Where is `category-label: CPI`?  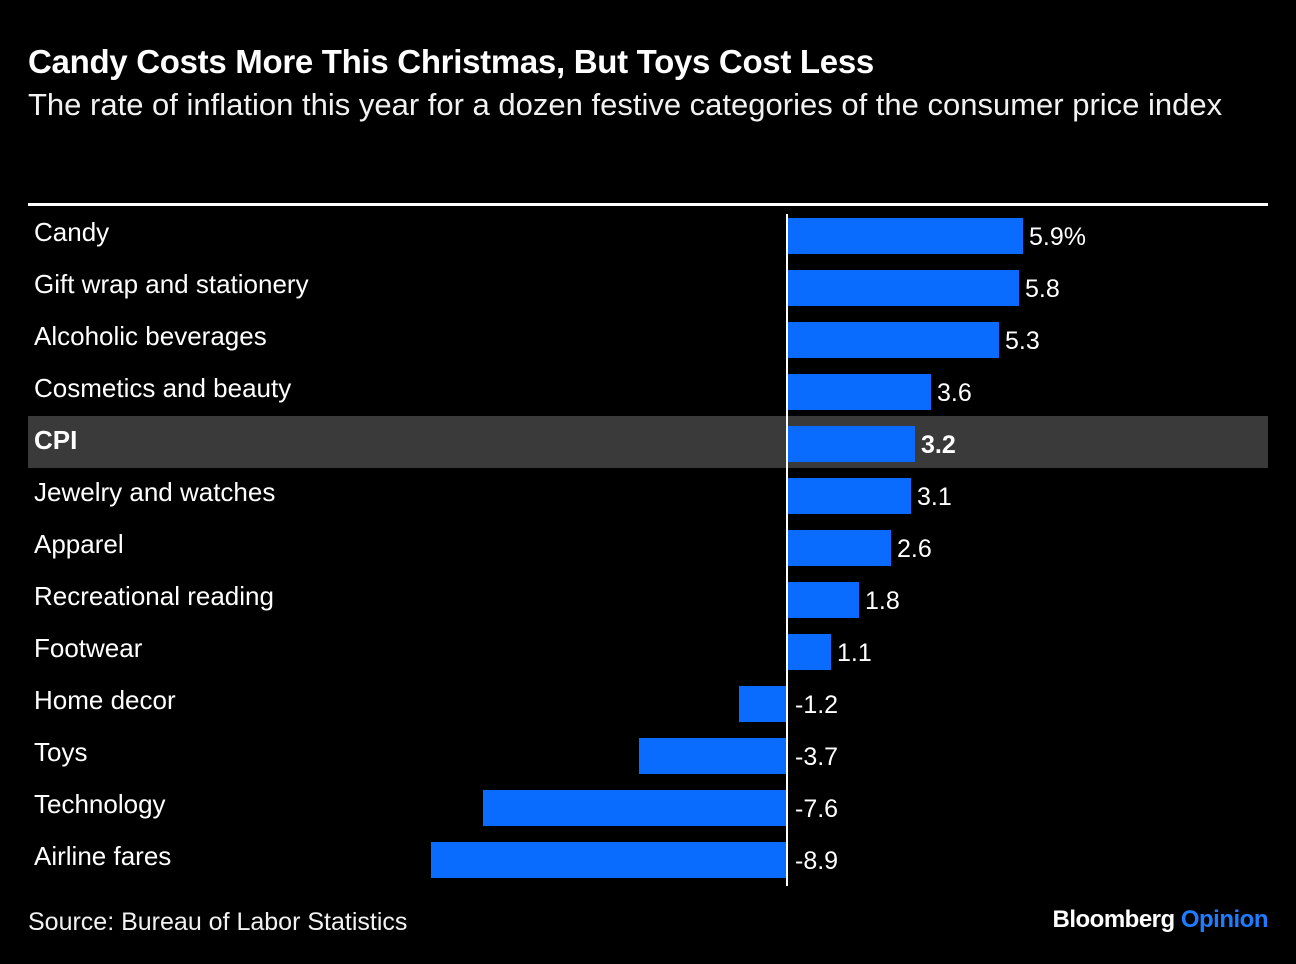 category-label: CPI is located at coordinates (55, 440).